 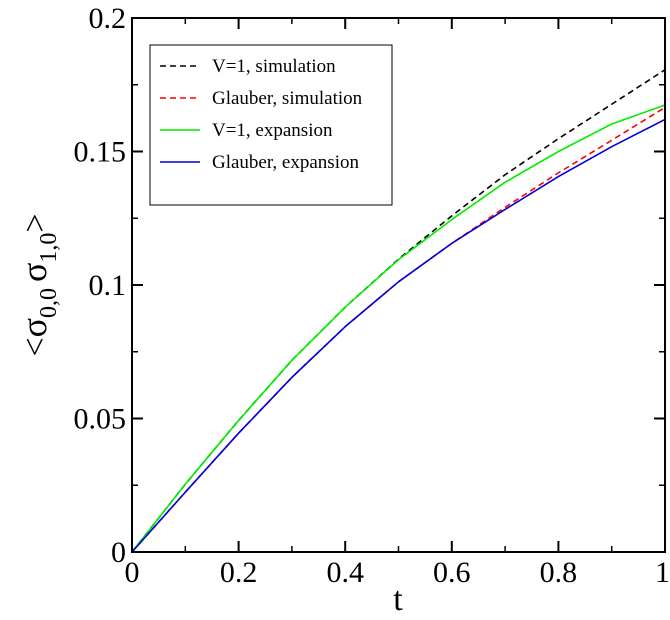 What do you see at coordinates (274, 66) in the screenshot?
I see `legend-label-0: V=1, simulation` at bounding box center [274, 66].